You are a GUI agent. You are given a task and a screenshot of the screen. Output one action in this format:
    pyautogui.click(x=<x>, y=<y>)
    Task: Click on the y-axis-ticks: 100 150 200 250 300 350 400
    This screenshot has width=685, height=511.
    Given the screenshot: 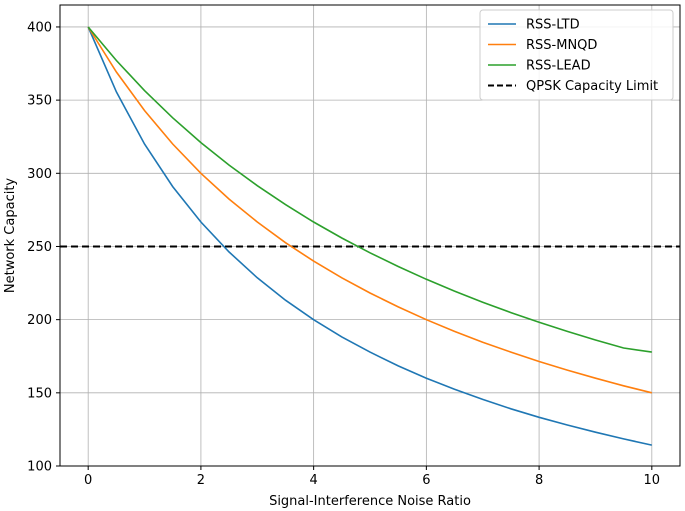 What is the action you would take?
    pyautogui.click(x=43, y=247)
    